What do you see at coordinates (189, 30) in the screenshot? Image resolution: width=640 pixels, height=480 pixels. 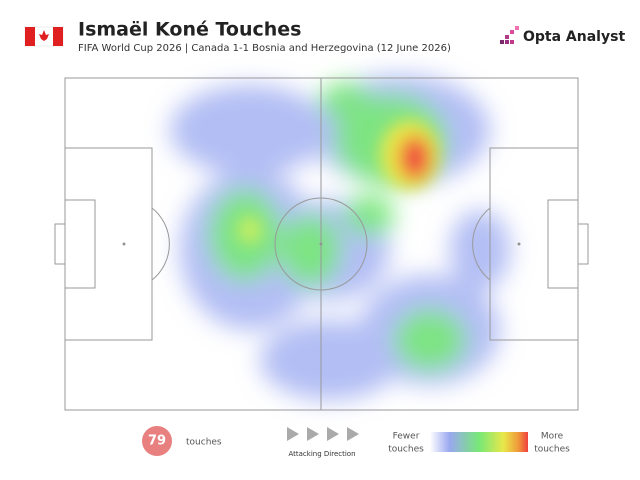 I see `title: Ismaël Koné Touches` at bounding box center [189, 30].